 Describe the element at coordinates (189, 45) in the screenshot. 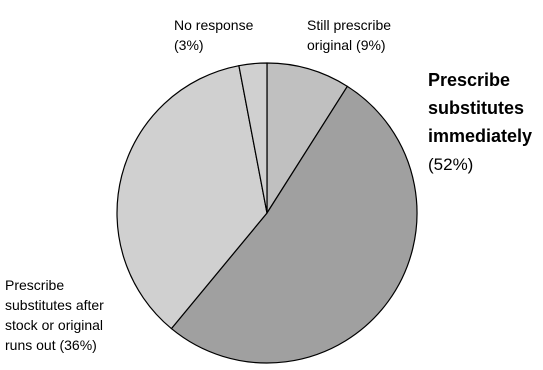

I see `label-no-response-line2: (3%)` at that location.